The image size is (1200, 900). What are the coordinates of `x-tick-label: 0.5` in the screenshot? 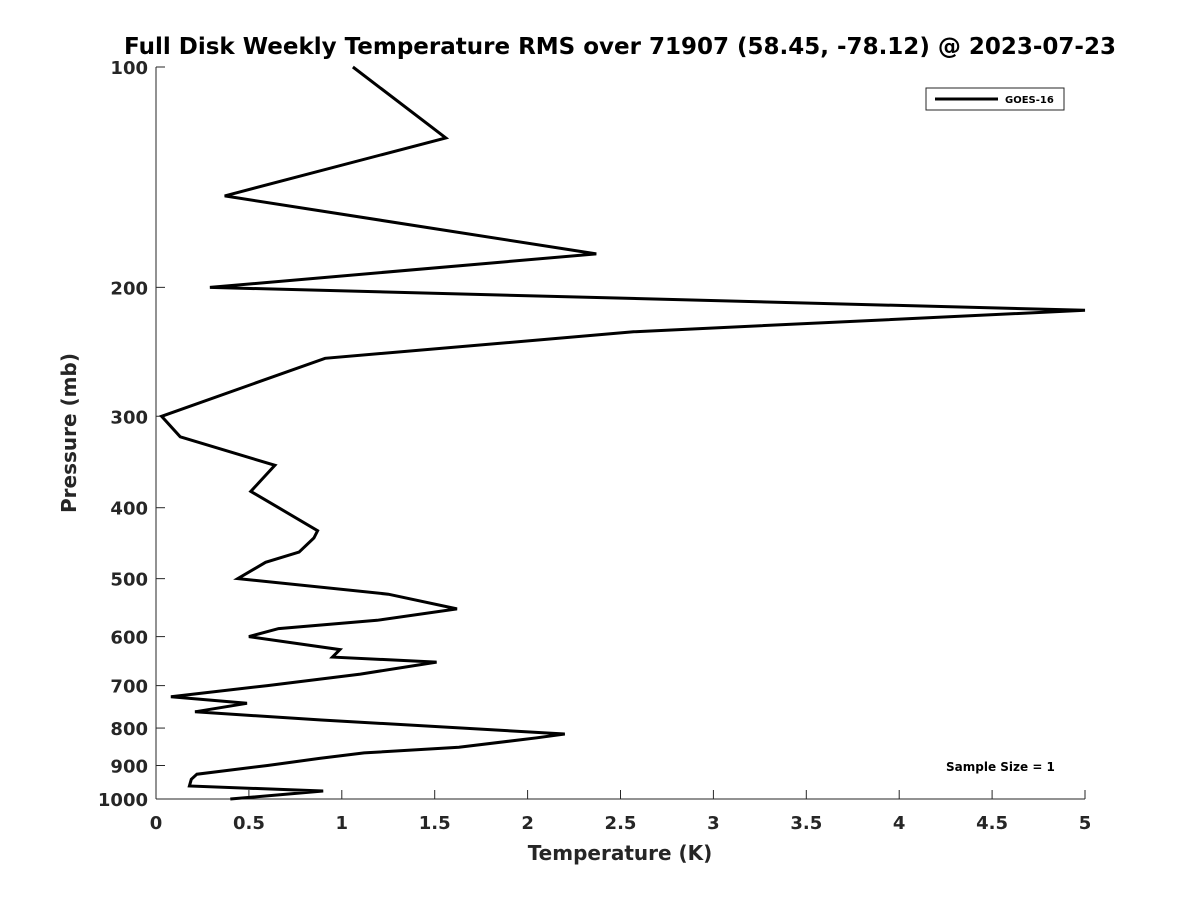 It's located at (249, 823).